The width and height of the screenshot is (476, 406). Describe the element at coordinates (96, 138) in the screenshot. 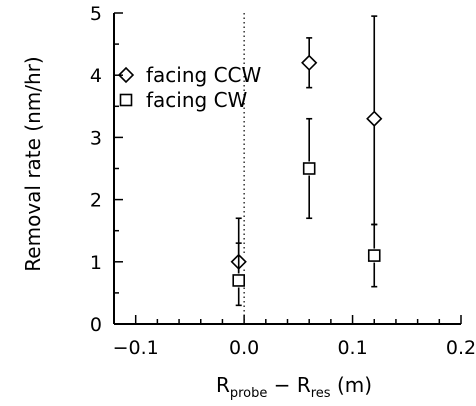

I see `y-tick-label: 3` at that location.